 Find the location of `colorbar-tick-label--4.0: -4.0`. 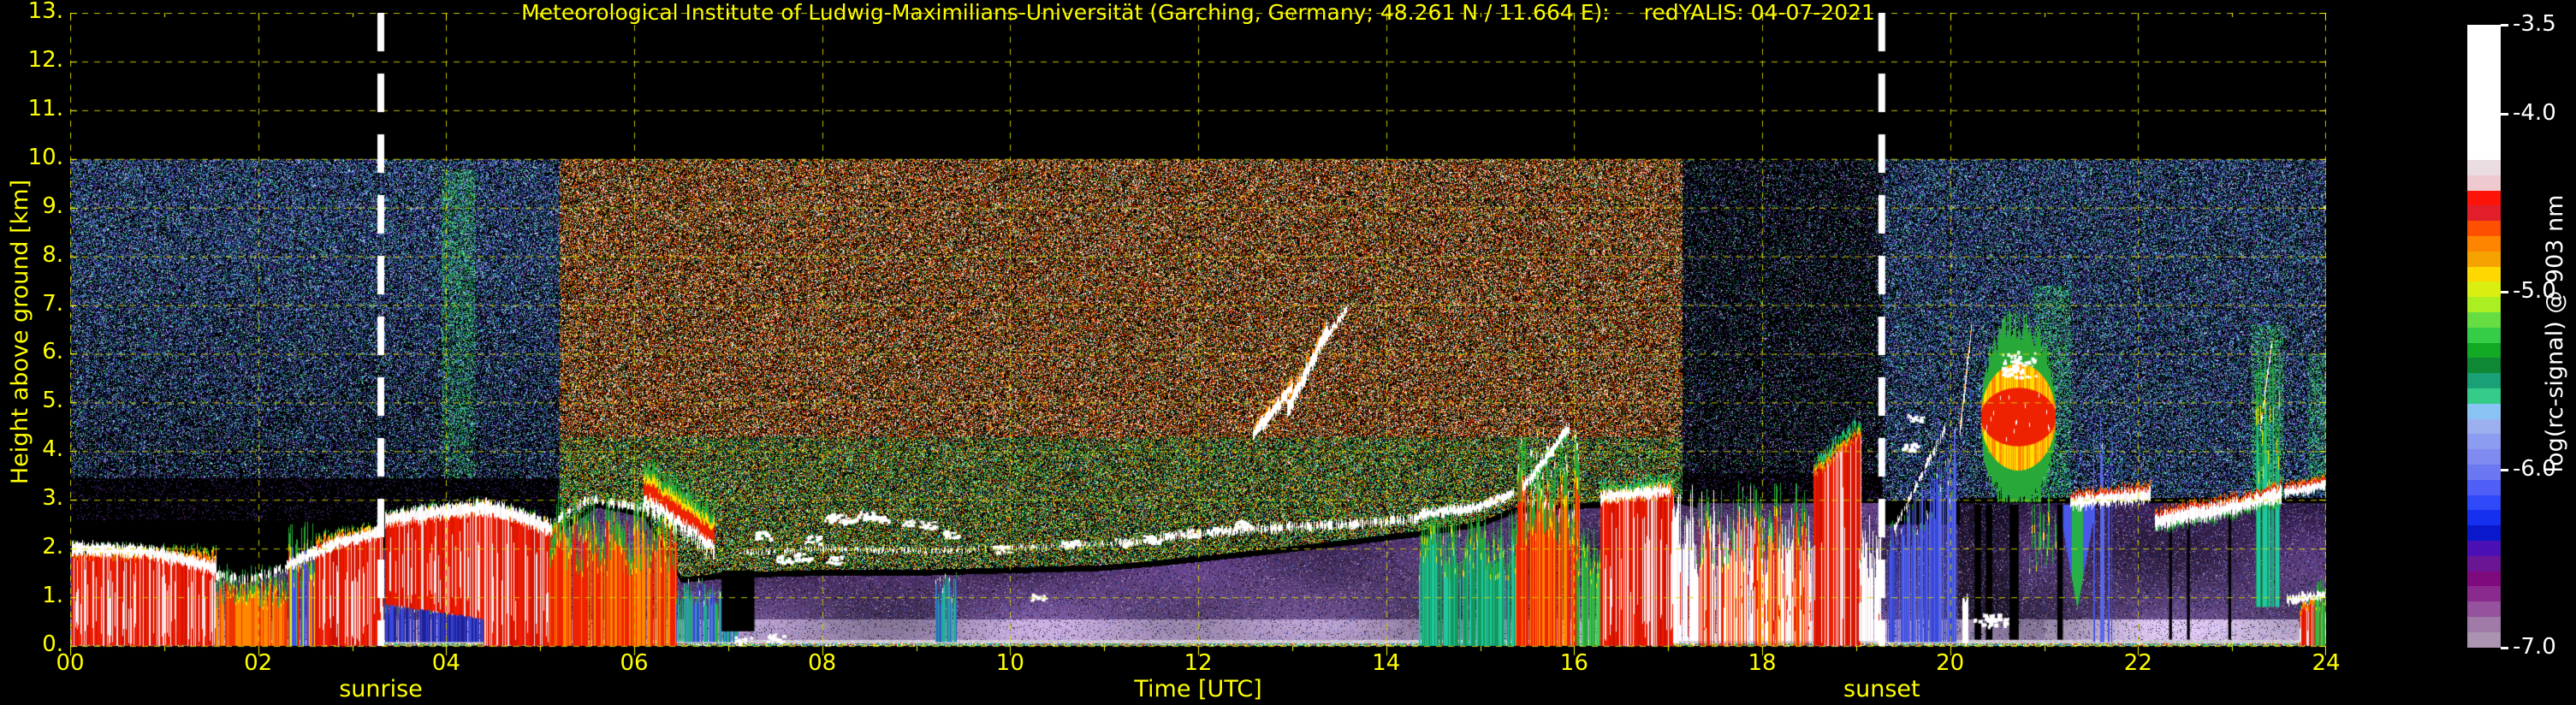

colorbar-tick-label--4.0: -4.0 is located at coordinates (2534, 113).